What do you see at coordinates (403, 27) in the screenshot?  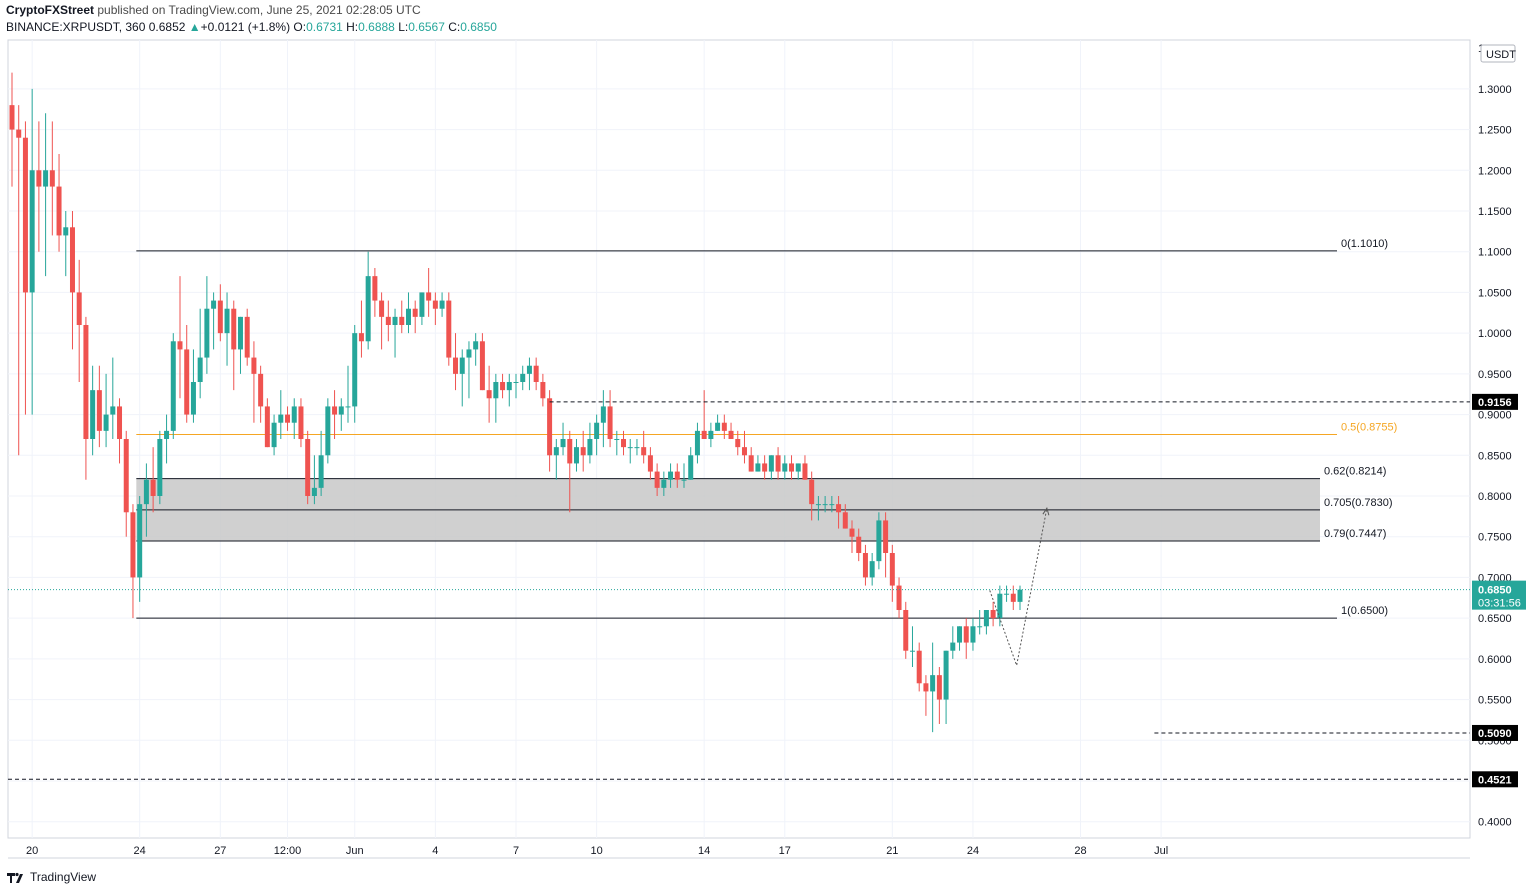 I see `low-label: L:` at bounding box center [403, 27].